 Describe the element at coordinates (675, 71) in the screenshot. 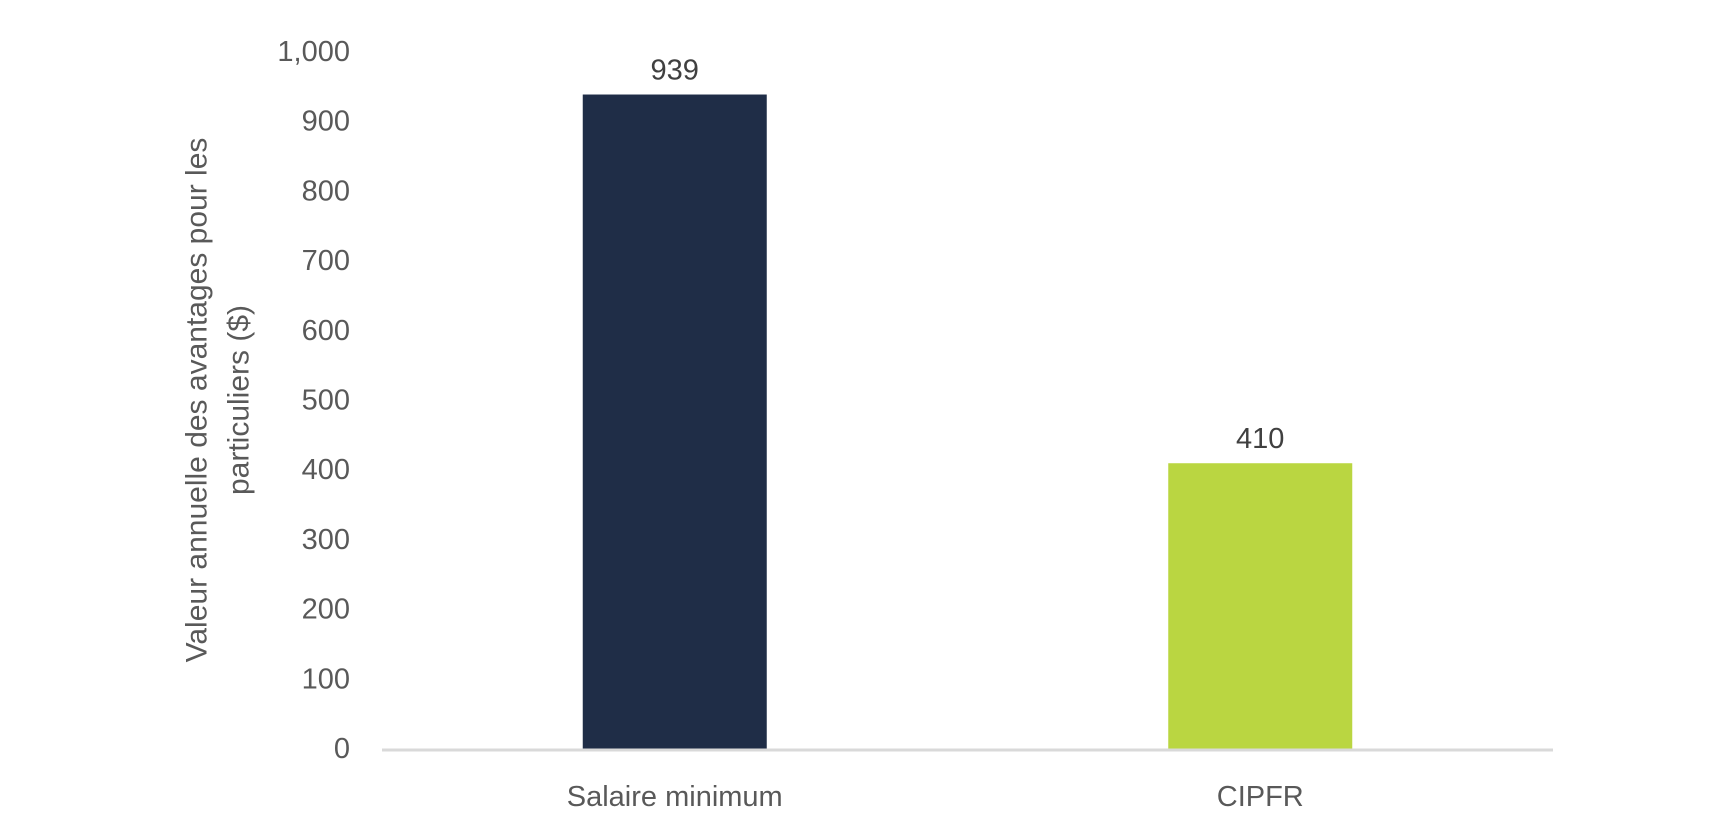

I see `data-label: 939` at that location.